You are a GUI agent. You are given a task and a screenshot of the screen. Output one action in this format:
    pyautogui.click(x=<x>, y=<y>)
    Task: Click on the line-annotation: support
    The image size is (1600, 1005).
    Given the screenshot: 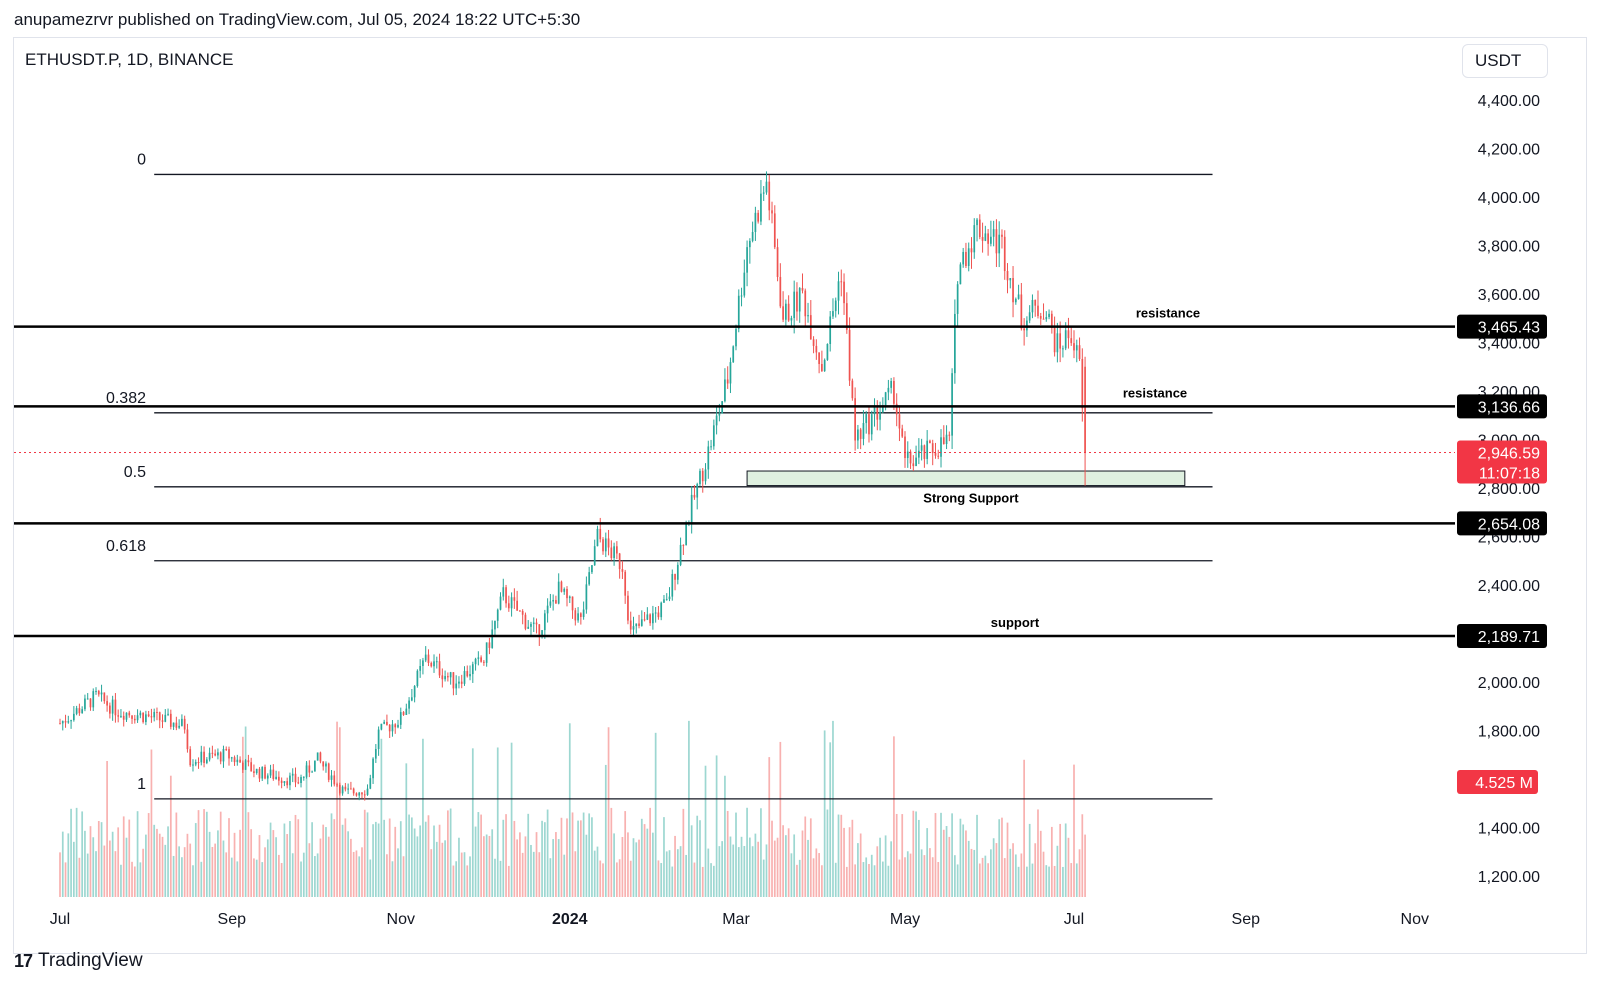 What is the action you would take?
    pyautogui.click(x=1015, y=622)
    